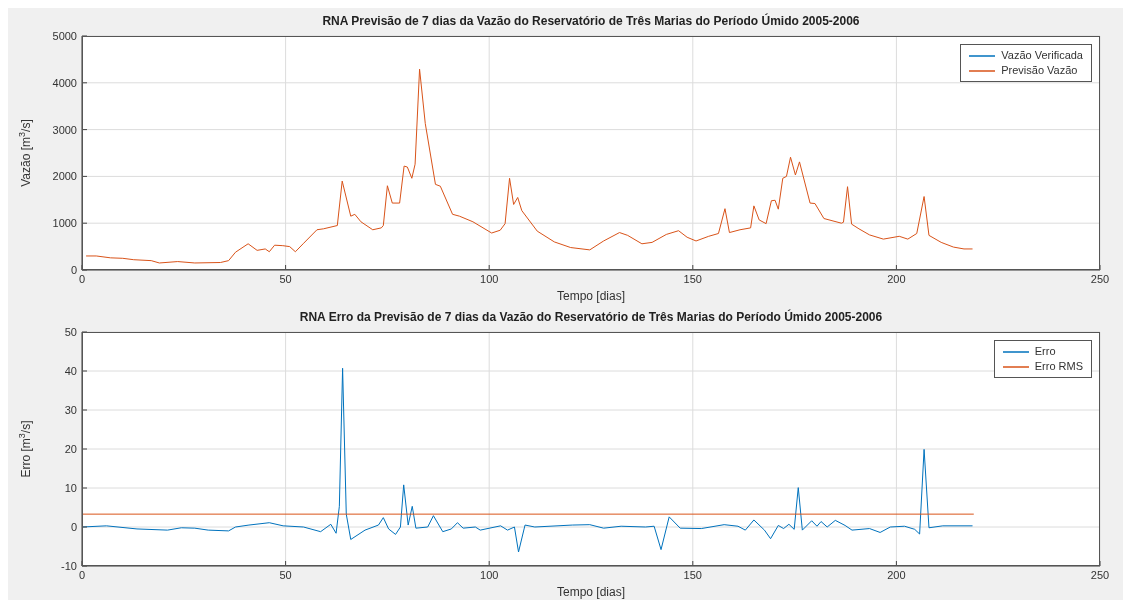 The width and height of the screenshot is (1131, 608). I want to click on y-tick-label: 20, so click(70, 448).